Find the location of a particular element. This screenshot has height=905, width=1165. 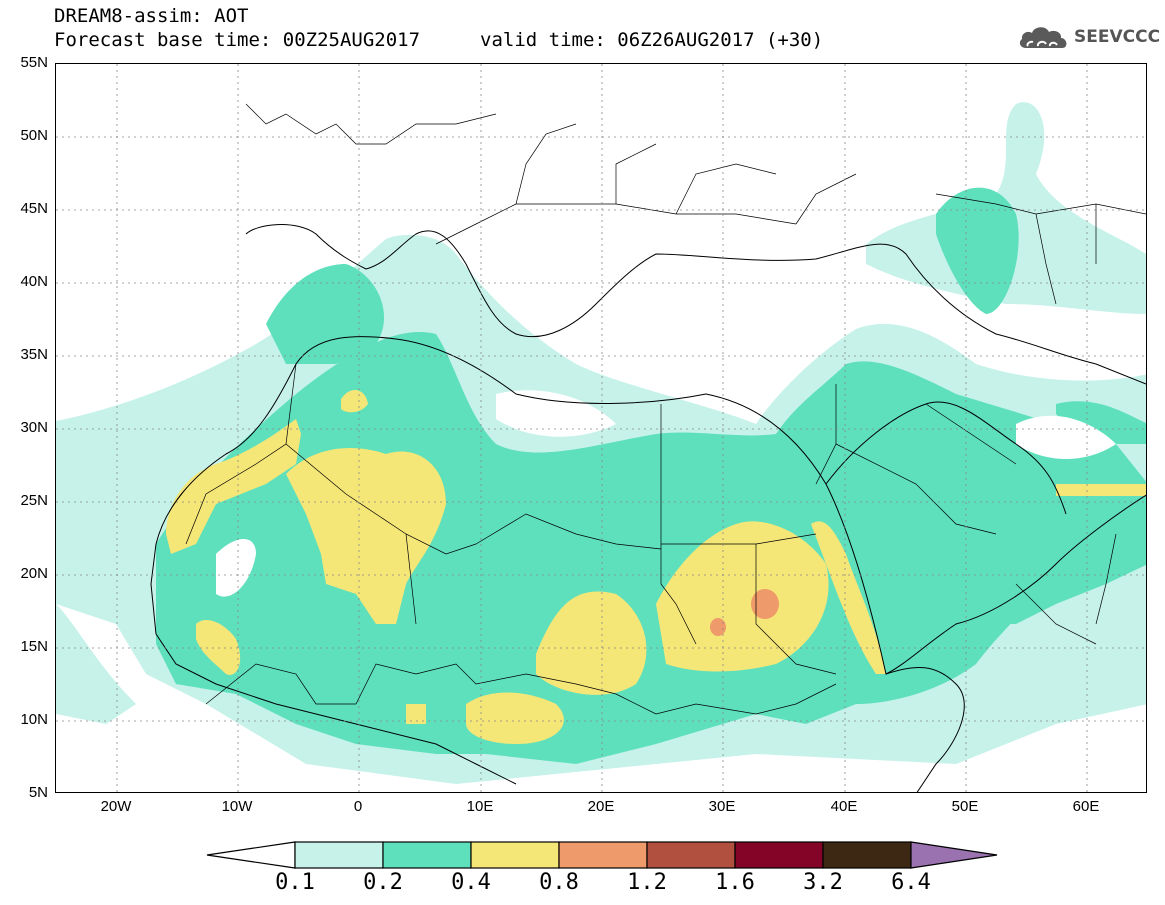

colorbar-label-0-2: 0.2 is located at coordinates (383, 882).